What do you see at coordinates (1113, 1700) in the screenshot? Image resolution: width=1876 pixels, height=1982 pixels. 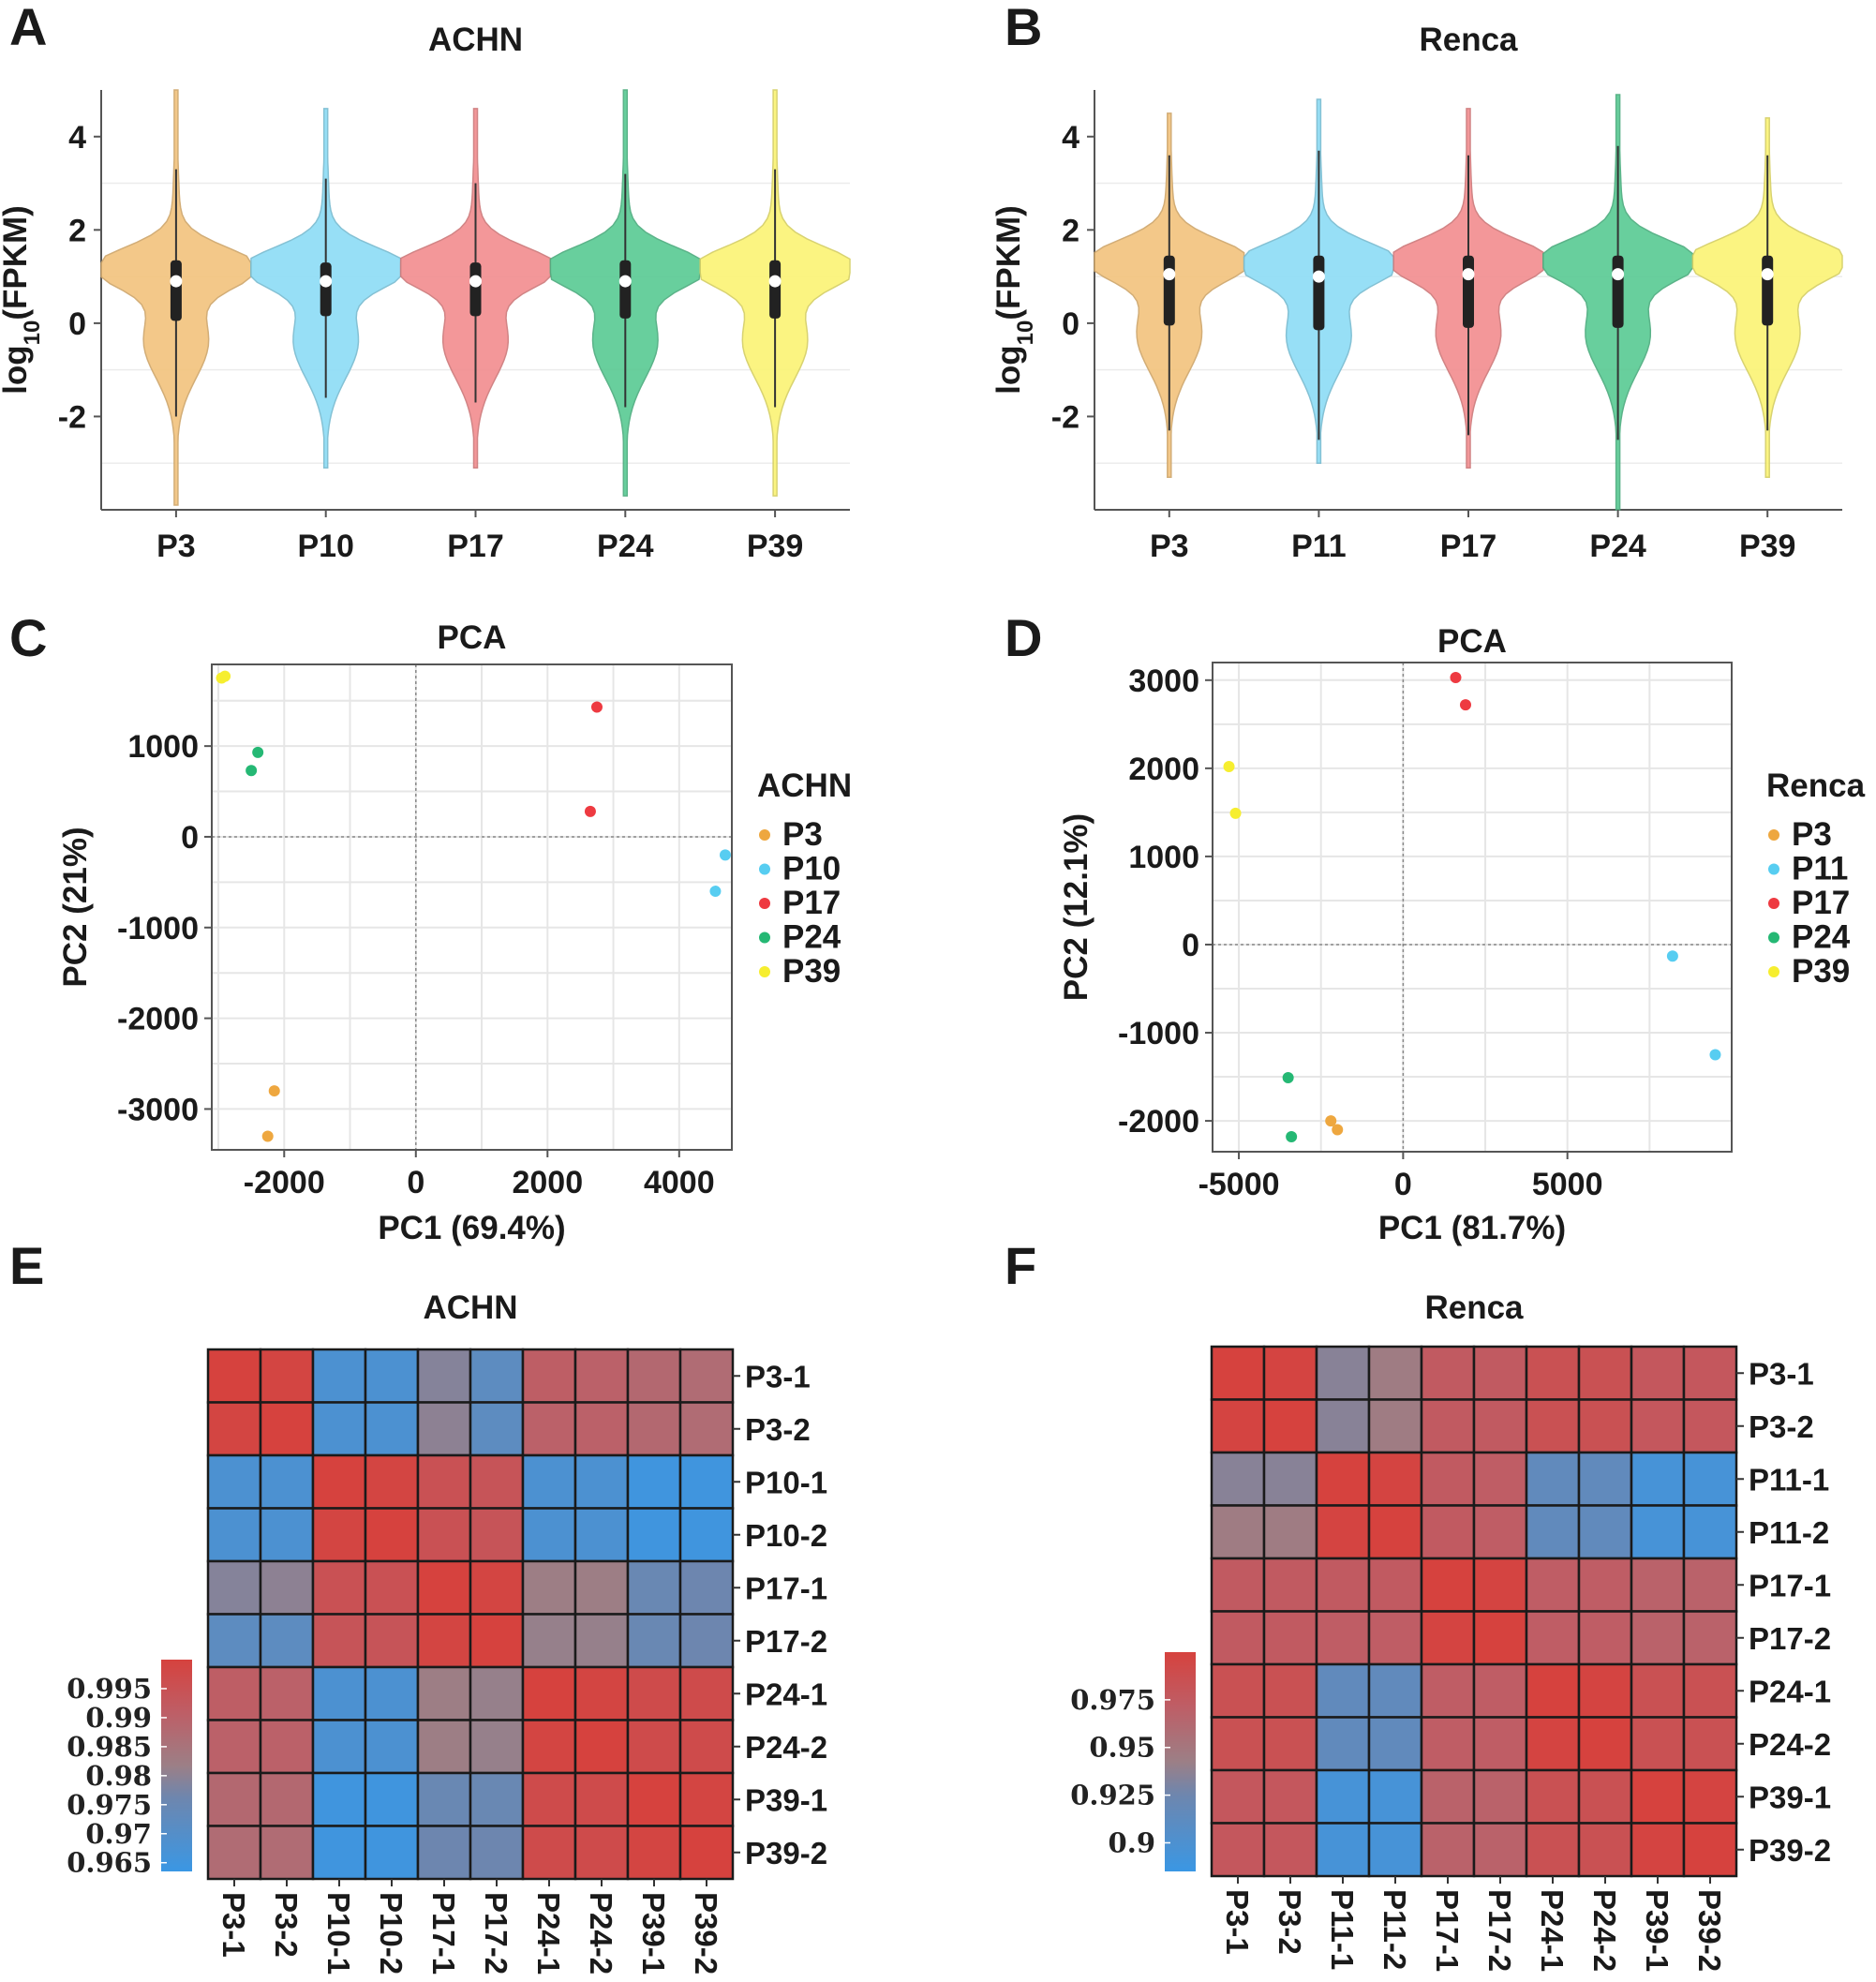 I see `colorbar-tick-label: 0.975` at bounding box center [1113, 1700].